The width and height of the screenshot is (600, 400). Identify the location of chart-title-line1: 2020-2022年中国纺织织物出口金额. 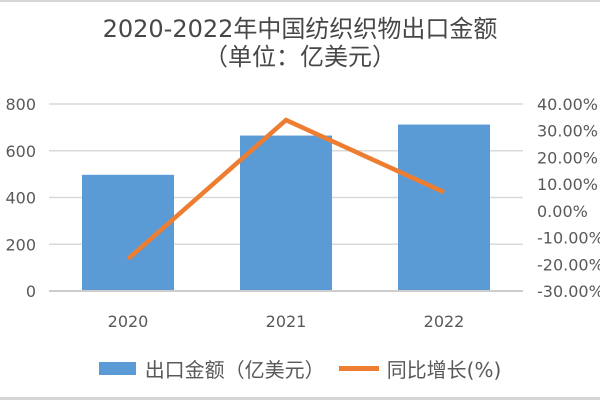
(300, 29).